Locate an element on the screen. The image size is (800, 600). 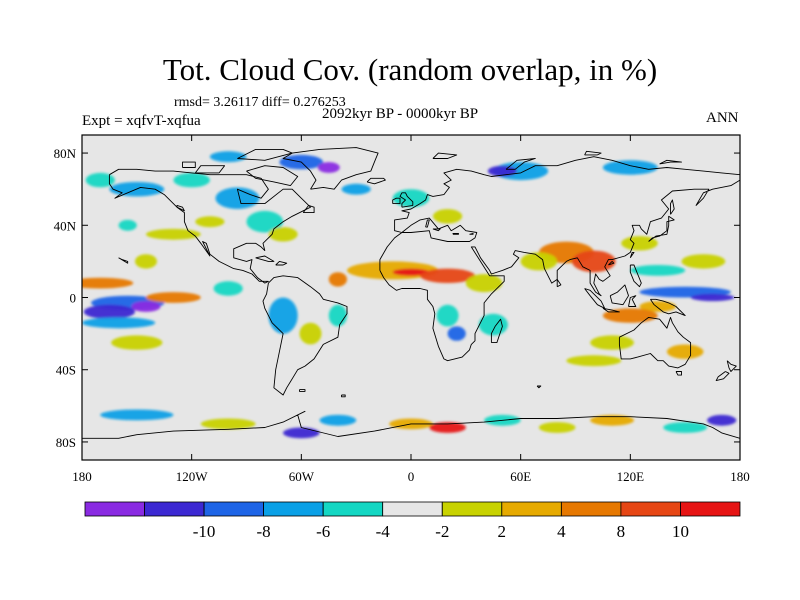
time-period-label: 2092kyr BP - 0000kyr BP is located at coordinates (400, 114).